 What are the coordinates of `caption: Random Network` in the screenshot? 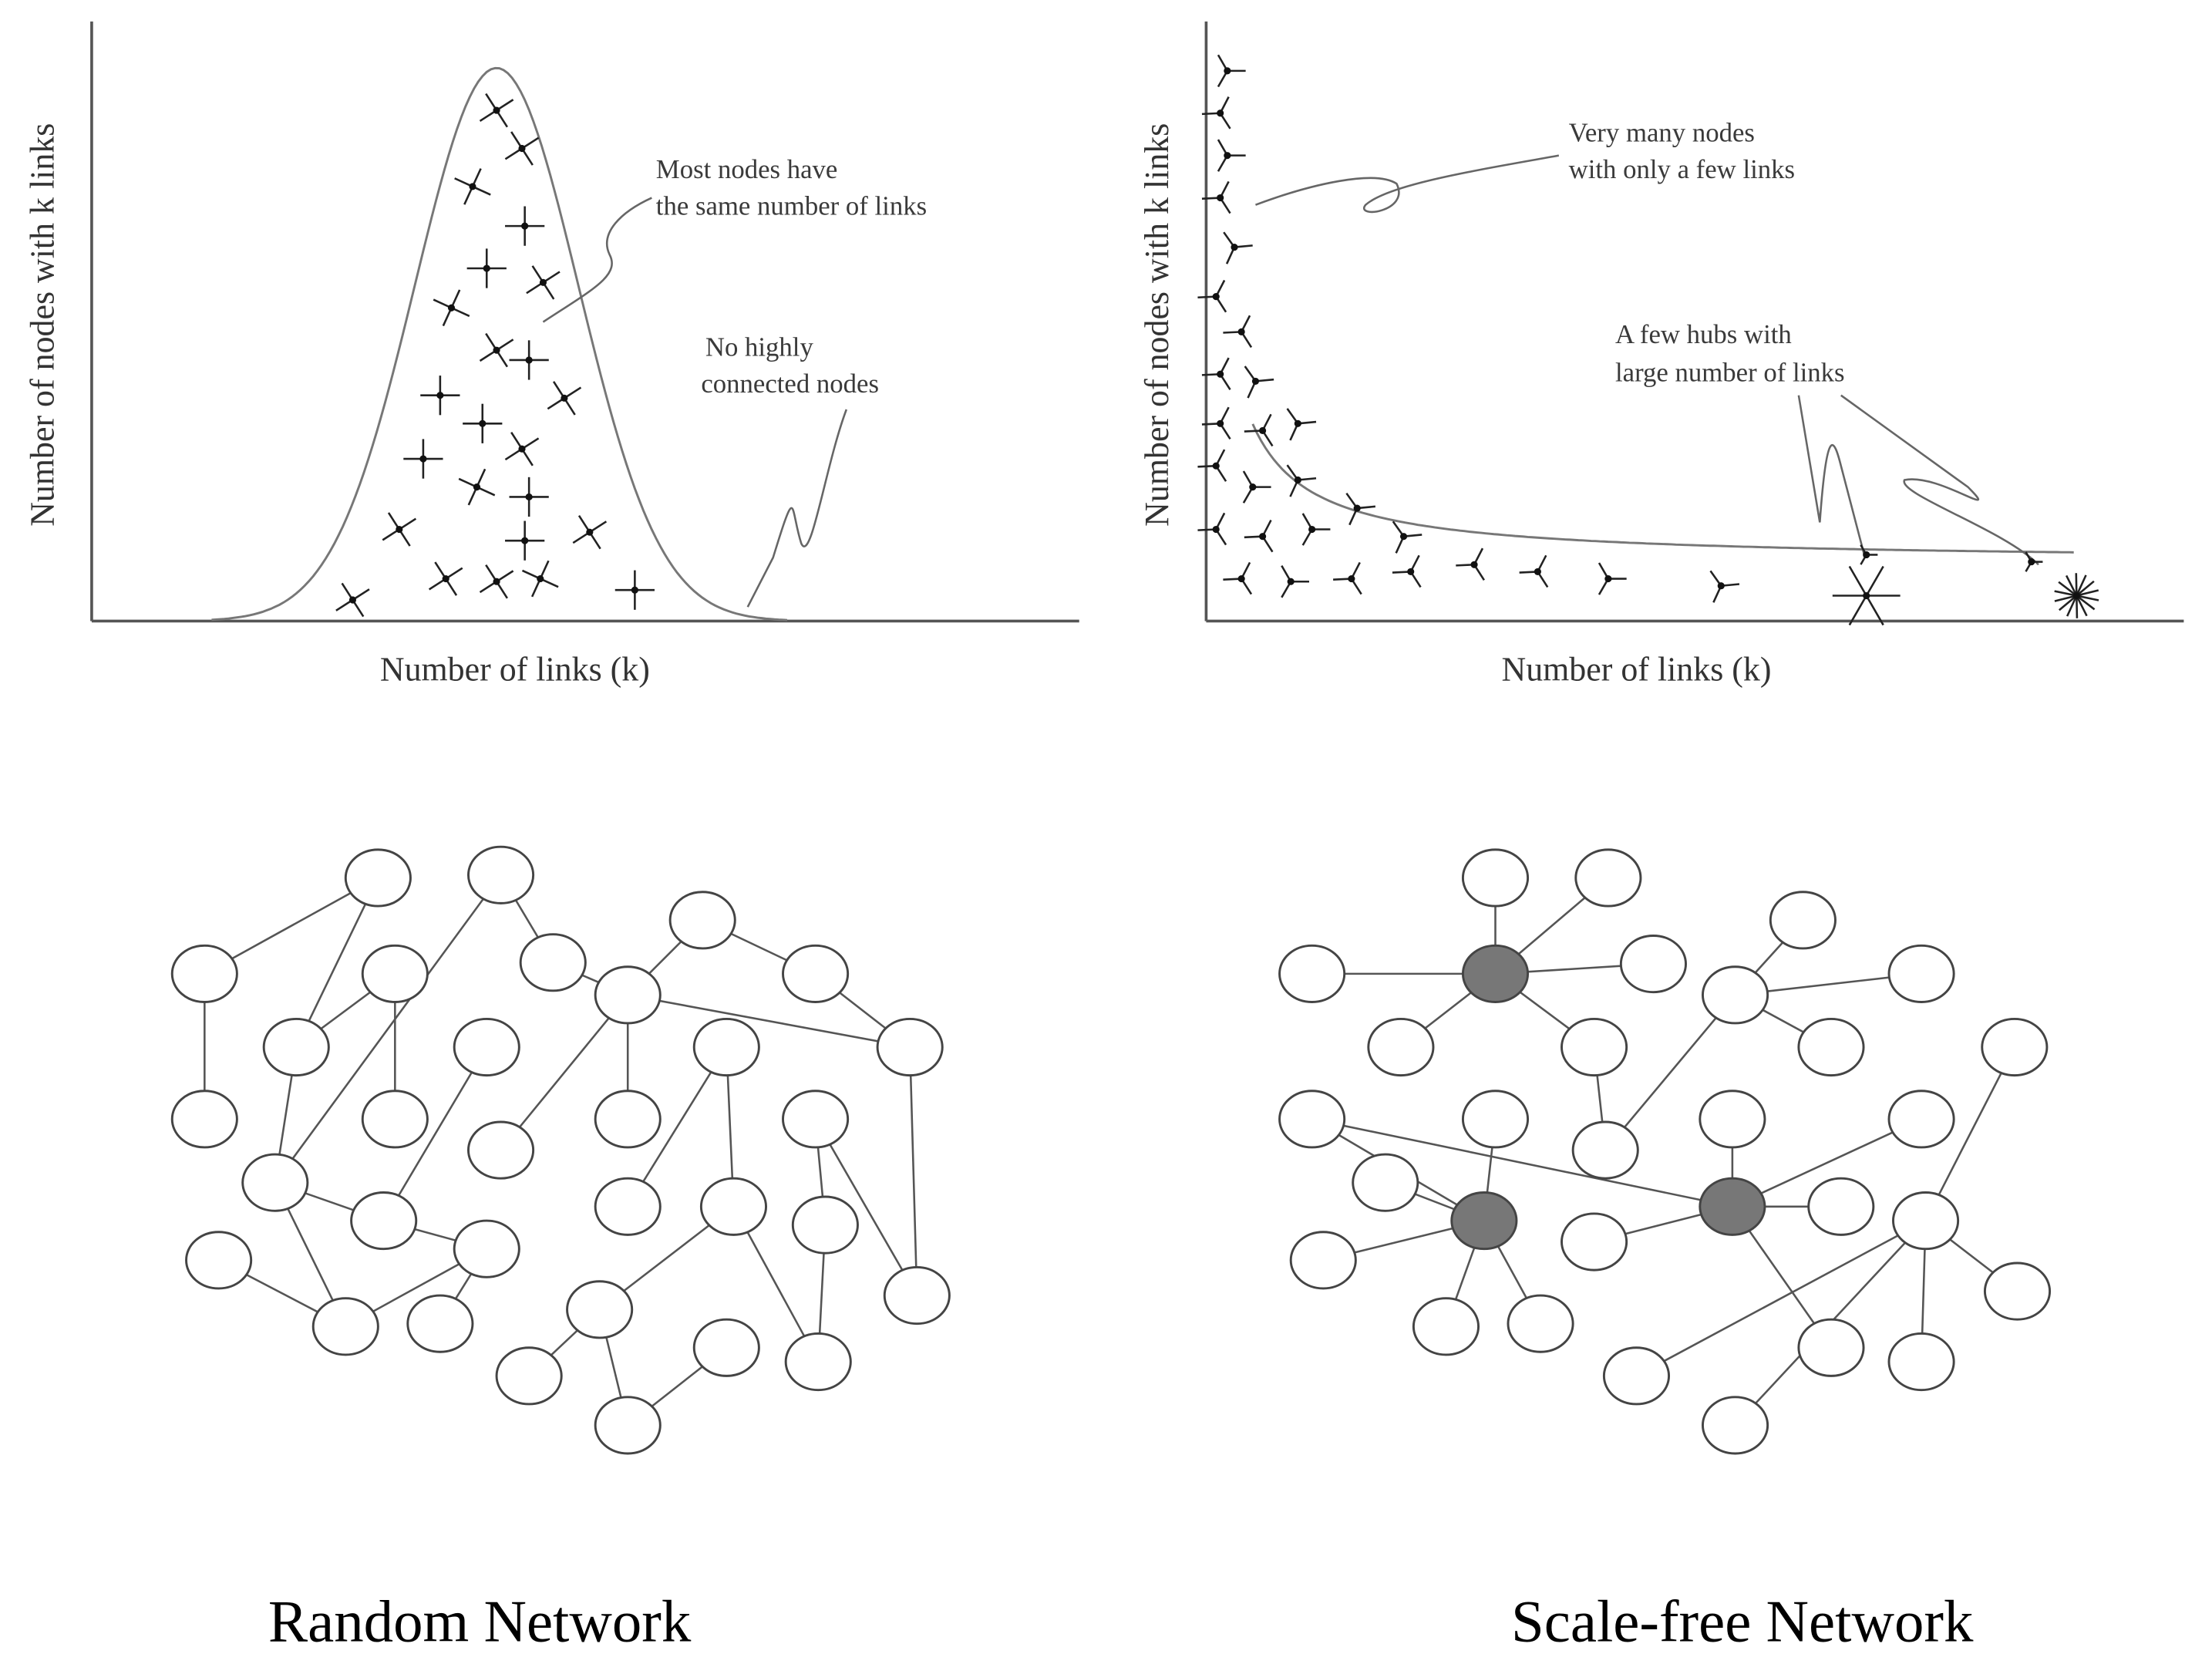 It's located at (480, 1621).